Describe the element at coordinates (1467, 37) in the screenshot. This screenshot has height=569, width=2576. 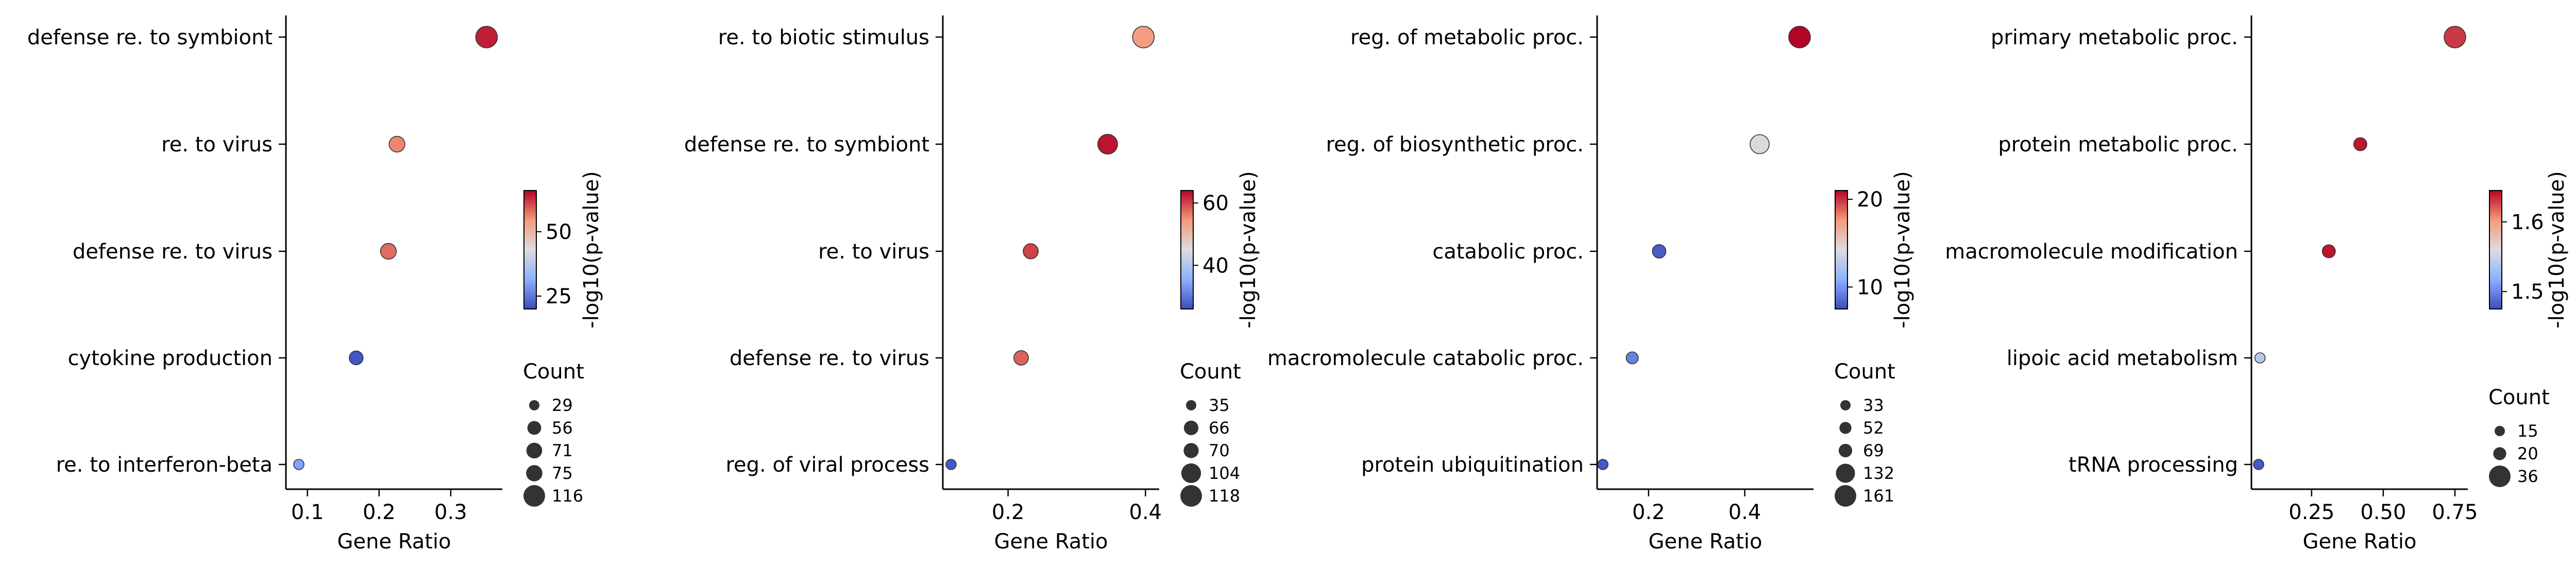
I see `y-tick-label: reg. of metabolic proc.` at that location.